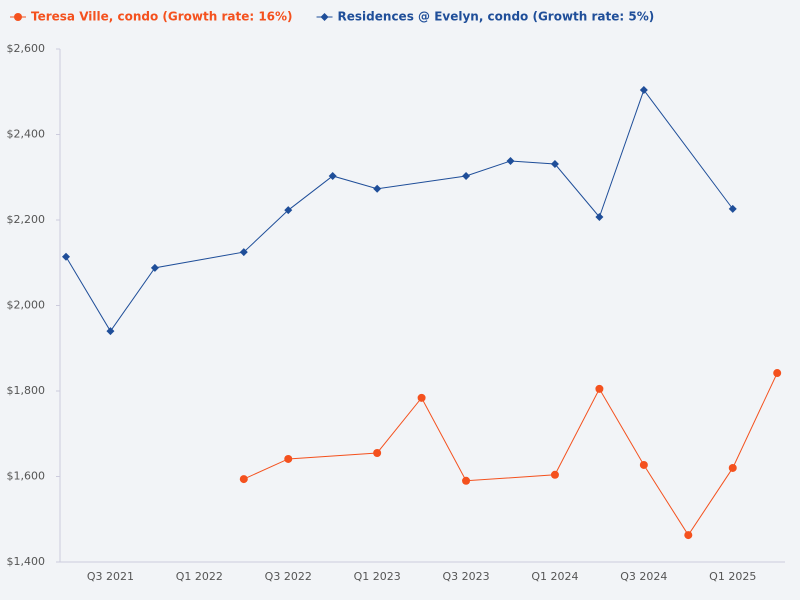 This screenshot has width=800, height=600. I want to click on x-tick-label: Q1 2024, so click(554, 576).